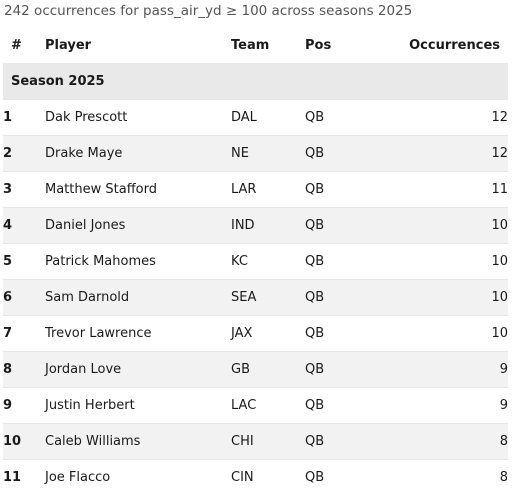 The image size is (516, 495). Describe the element at coordinates (24, 154) in the screenshot. I see `rank-cell: 2` at that location.